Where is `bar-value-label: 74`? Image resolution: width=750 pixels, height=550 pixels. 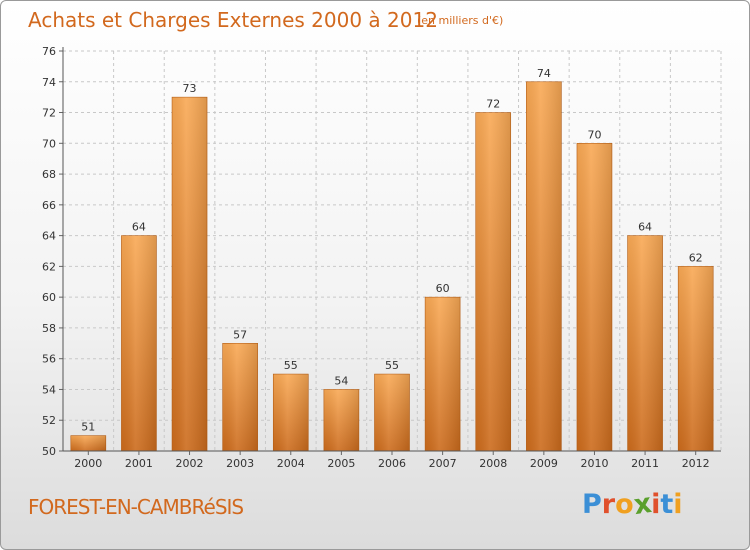 bar-value-label: 74 is located at coordinates (544, 73).